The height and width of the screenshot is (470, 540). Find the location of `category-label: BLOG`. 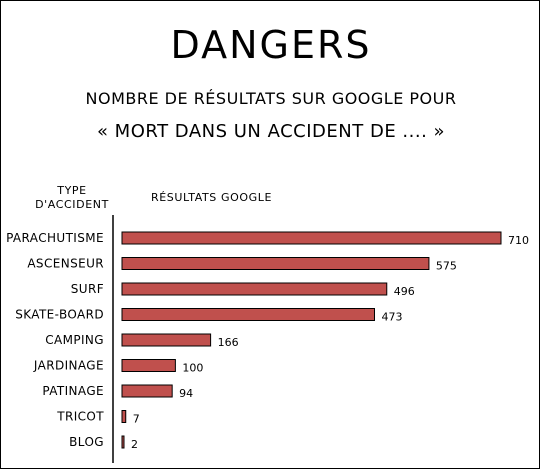

category-label: BLOG is located at coordinates (86, 442).